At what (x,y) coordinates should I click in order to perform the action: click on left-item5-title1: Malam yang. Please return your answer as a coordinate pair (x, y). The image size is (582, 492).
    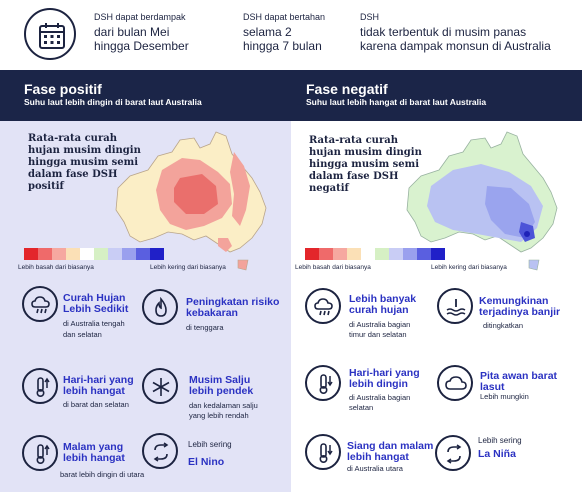
    Looking at the image, I should click on (93, 447).